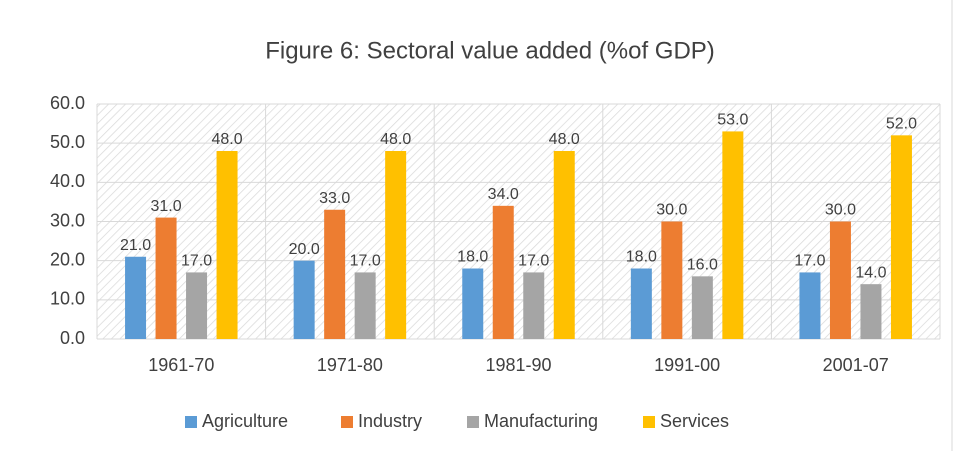 The image size is (957, 456). Describe the element at coordinates (304, 249) in the screenshot. I see `value-label: 20.0` at that location.